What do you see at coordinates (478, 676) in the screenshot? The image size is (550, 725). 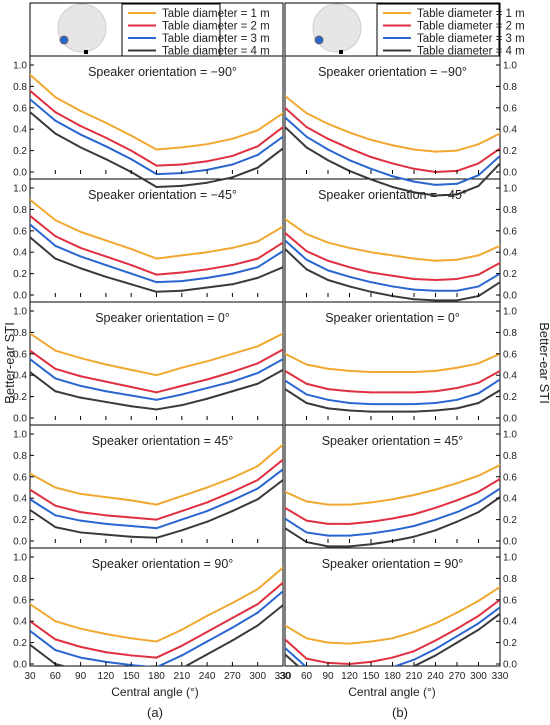 I see `x-tick-label: 300` at bounding box center [478, 676].